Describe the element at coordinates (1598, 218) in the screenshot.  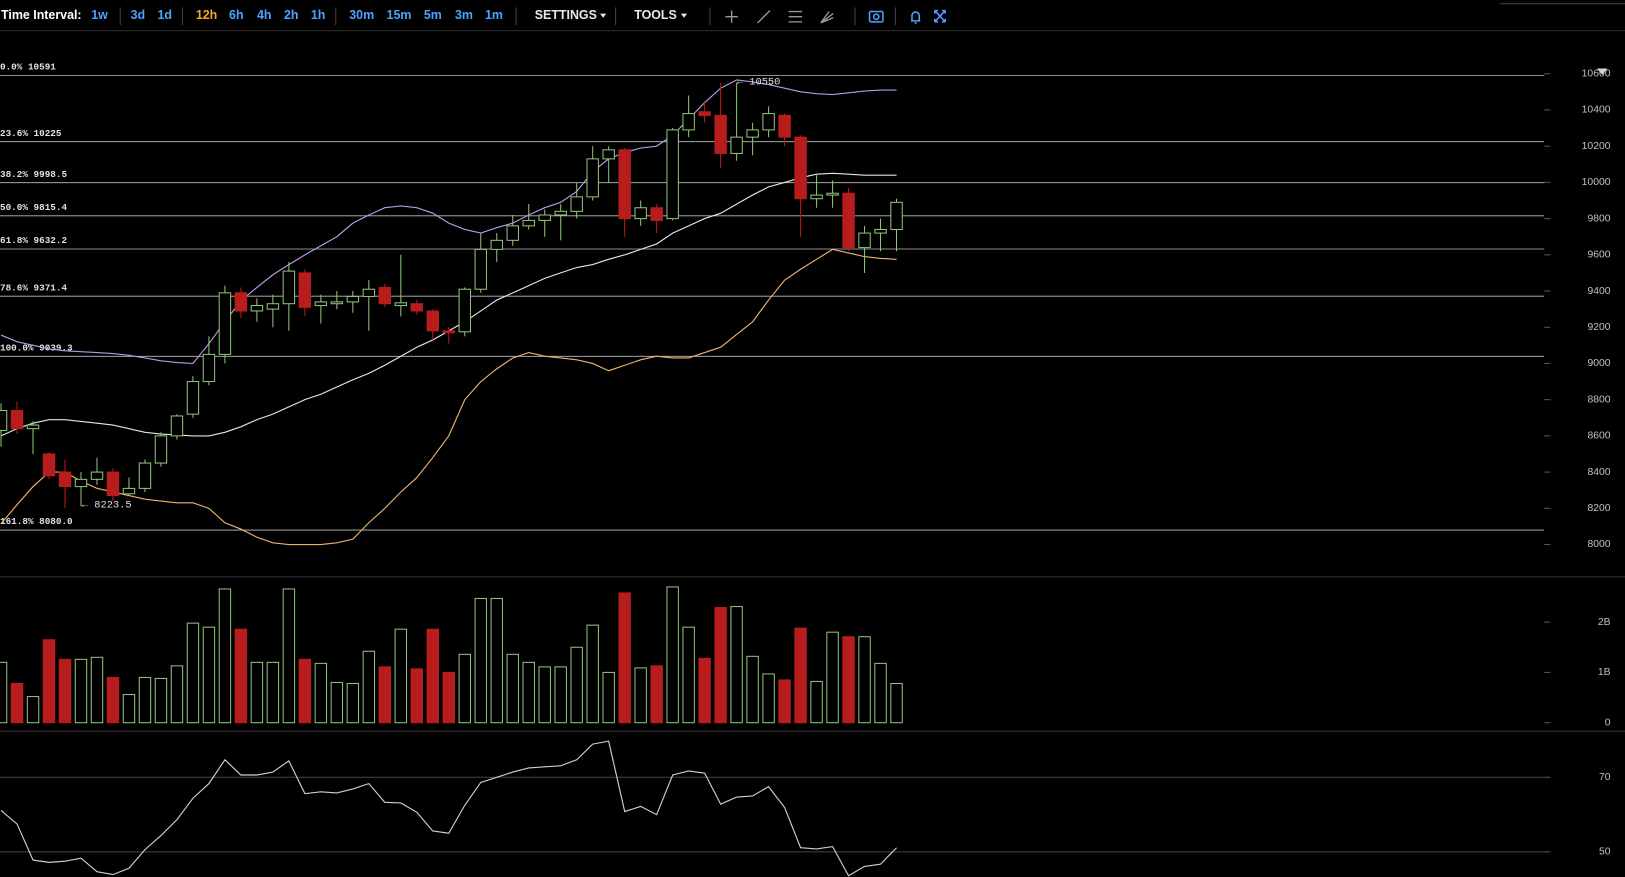
I see `y-tick-label: 9800` at that location.